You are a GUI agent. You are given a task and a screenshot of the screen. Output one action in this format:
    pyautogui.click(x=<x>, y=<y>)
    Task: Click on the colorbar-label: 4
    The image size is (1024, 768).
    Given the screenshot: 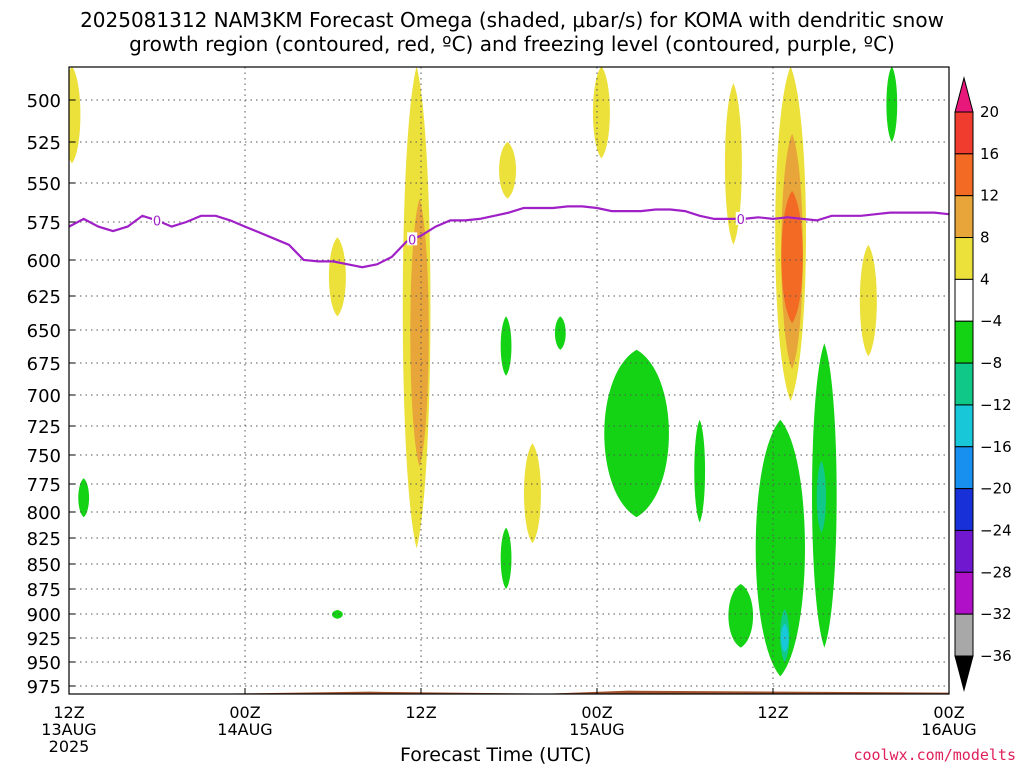 What is the action you would take?
    pyautogui.click(x=985, y=279)
    